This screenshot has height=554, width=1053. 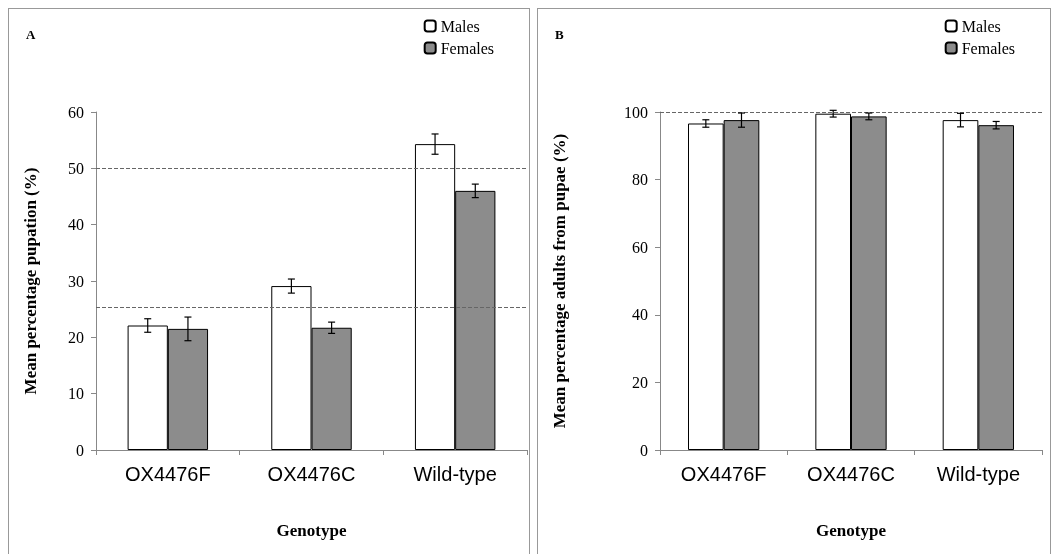 What do you see at coordinates (559, 281) in the screenshot?
I see `y-axis-title: Mean percentage adults from pupae (%)` at bounding box center [559, 281].